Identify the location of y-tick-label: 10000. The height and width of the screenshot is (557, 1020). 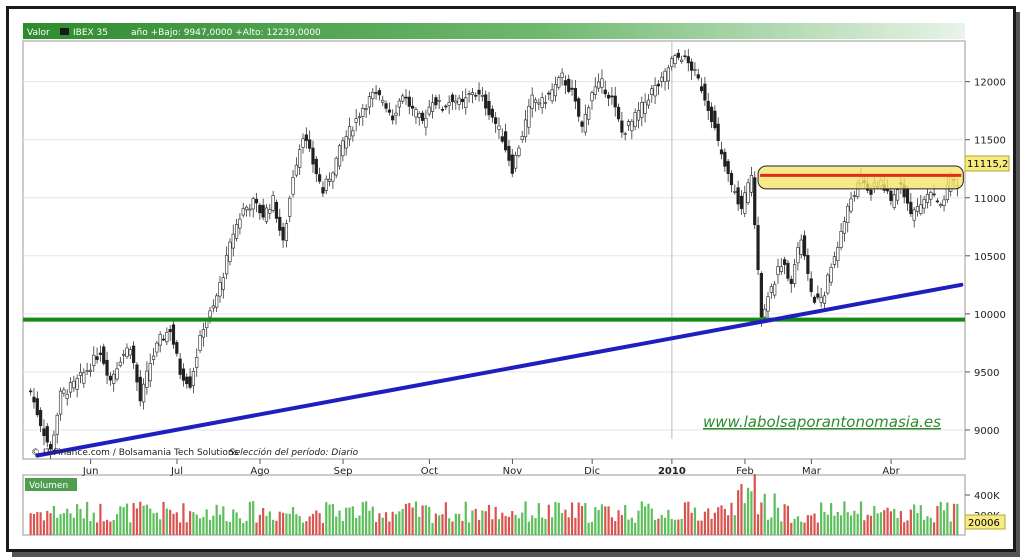
(990, 315).